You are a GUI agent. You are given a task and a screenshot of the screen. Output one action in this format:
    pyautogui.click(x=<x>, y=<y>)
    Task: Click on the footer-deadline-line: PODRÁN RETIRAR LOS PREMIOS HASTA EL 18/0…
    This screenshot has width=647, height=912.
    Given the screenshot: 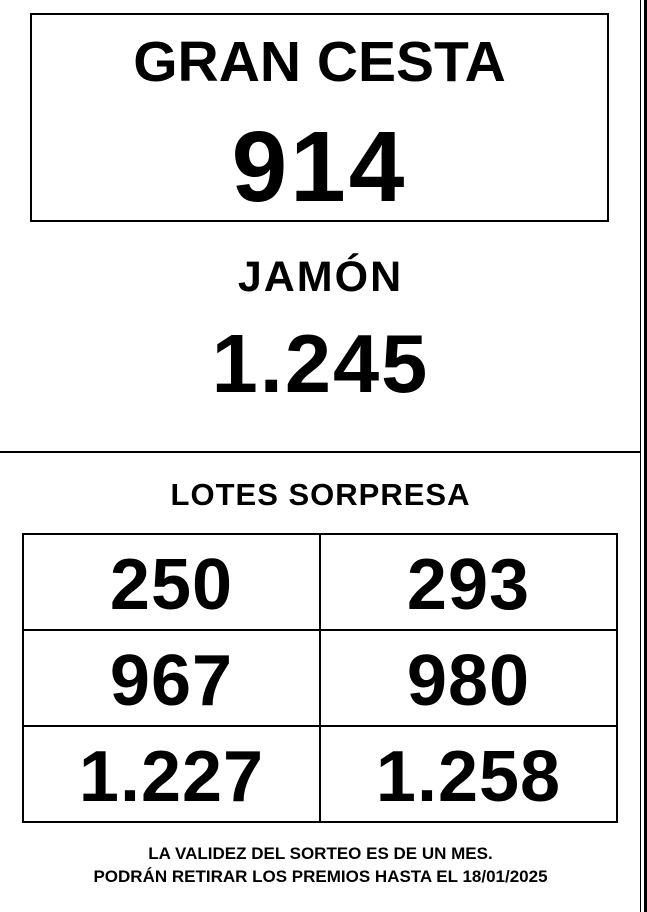 What is the action you would take?
    pyautogui.click(x=320, y=876)
    